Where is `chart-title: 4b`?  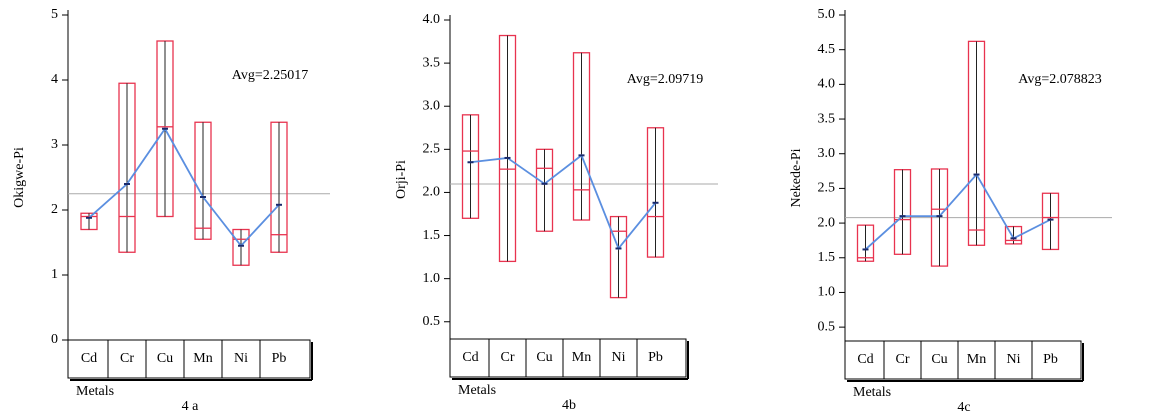
chart-title: 4b is located at coordinates (569, 405).